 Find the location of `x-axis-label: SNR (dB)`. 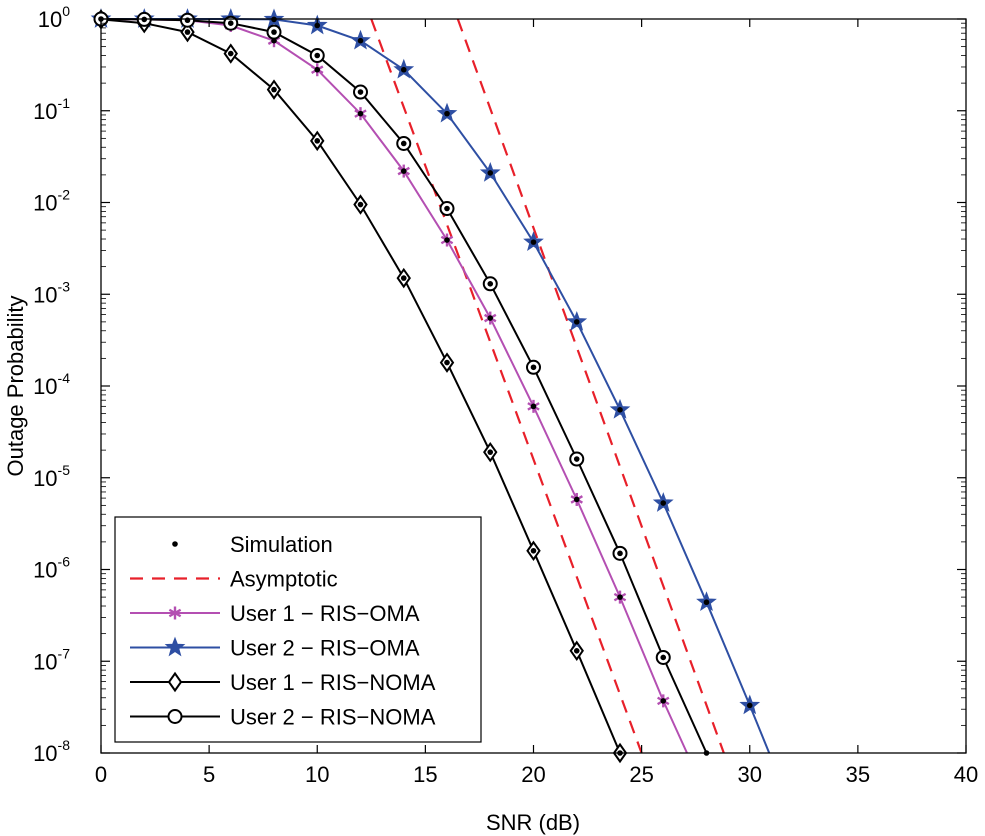

x-axis-label: SNR (dB) is located at coordinates (533, 822).